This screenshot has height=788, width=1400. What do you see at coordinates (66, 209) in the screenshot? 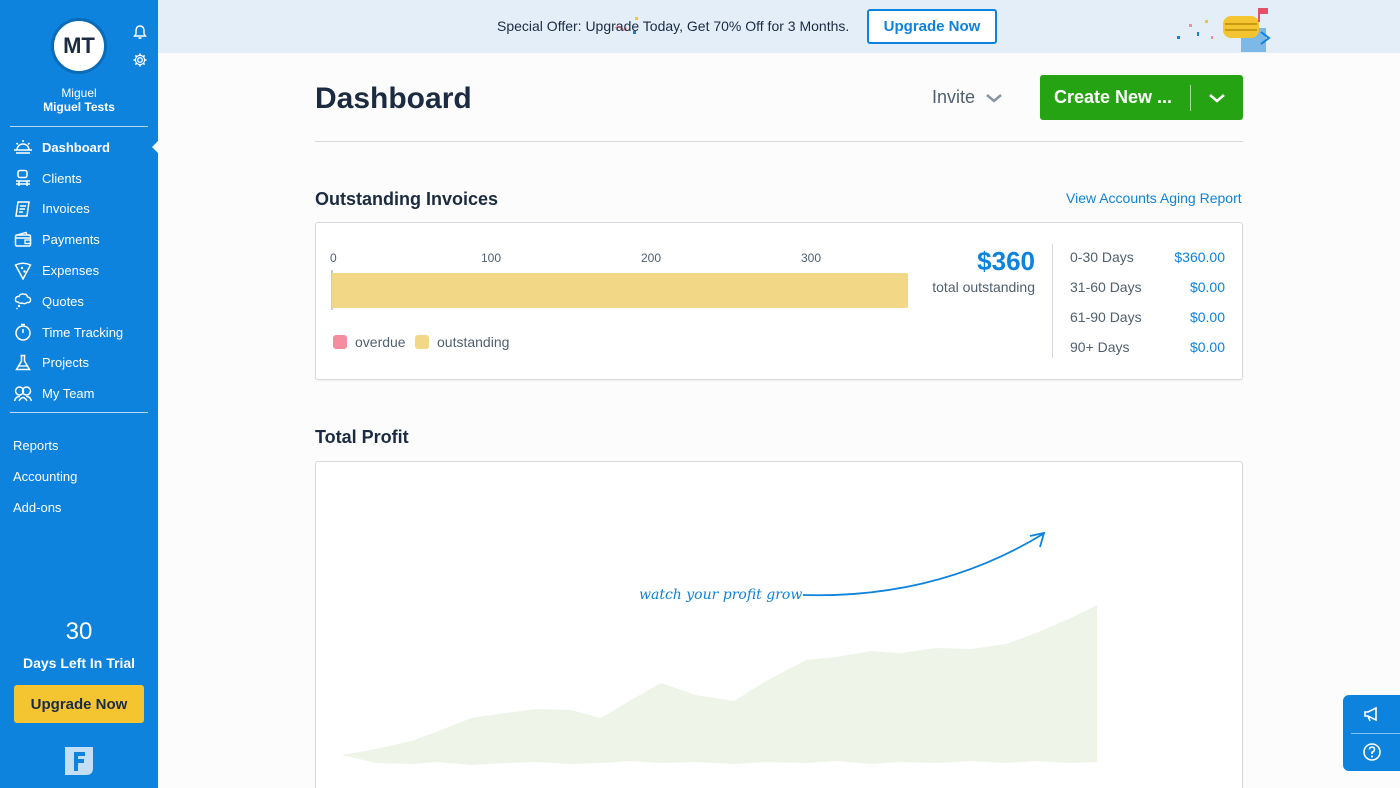
I see `sidebar-item-label: Invoices` at bounding box center [66, 209].